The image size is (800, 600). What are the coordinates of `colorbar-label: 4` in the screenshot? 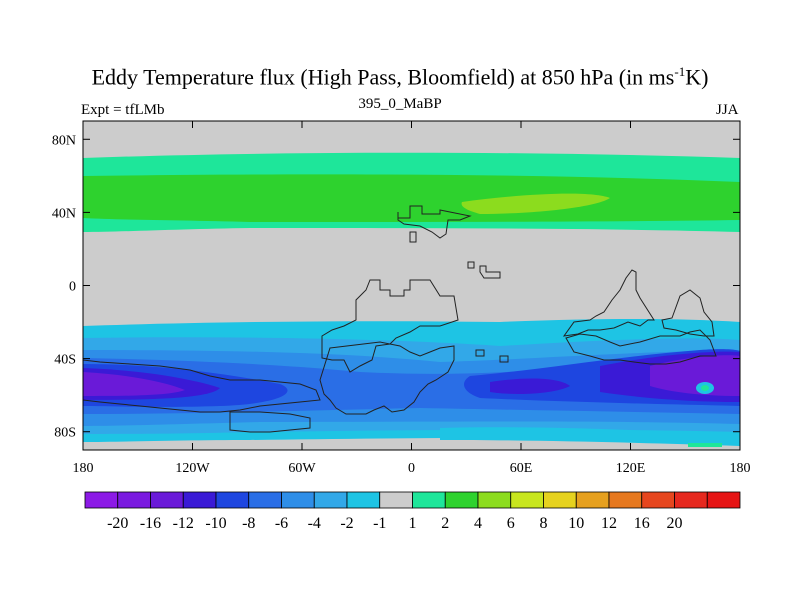 It's located at (478, 523).